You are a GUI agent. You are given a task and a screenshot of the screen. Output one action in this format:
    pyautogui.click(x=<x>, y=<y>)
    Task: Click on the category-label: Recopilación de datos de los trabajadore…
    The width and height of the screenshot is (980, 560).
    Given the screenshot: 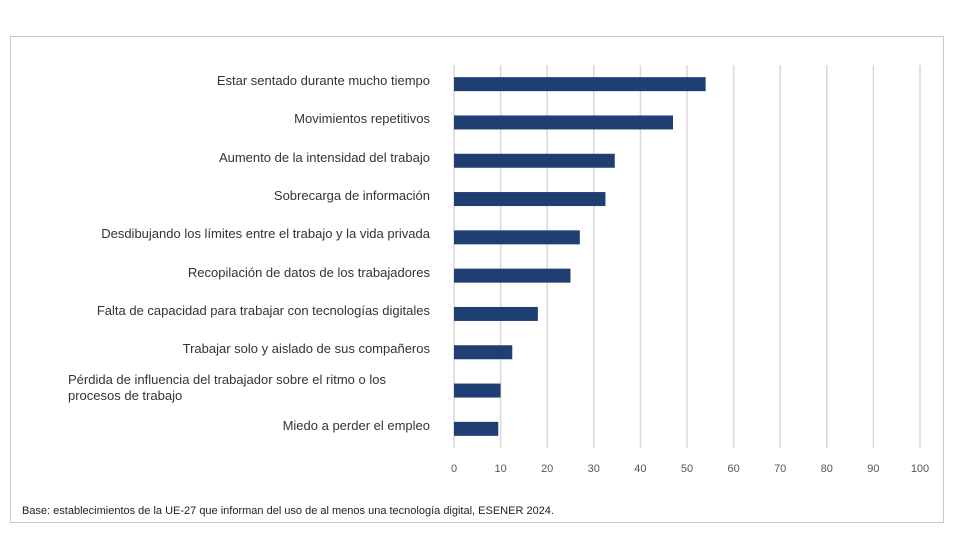 What is the action you would take?
    pyautogui.click(x=308, y=272)
    